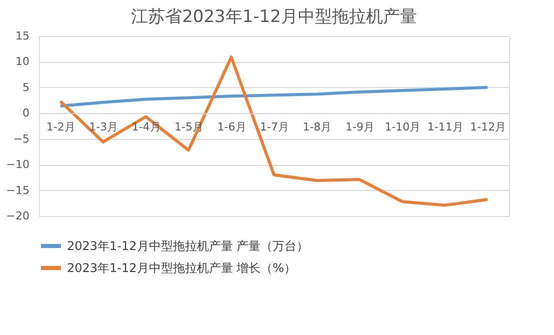  Describe the element at coordinates (181, 268) in the screenshot. I see `legend-label: 2023年1-12月中型拖拉机产量 增长（%）` at that location.